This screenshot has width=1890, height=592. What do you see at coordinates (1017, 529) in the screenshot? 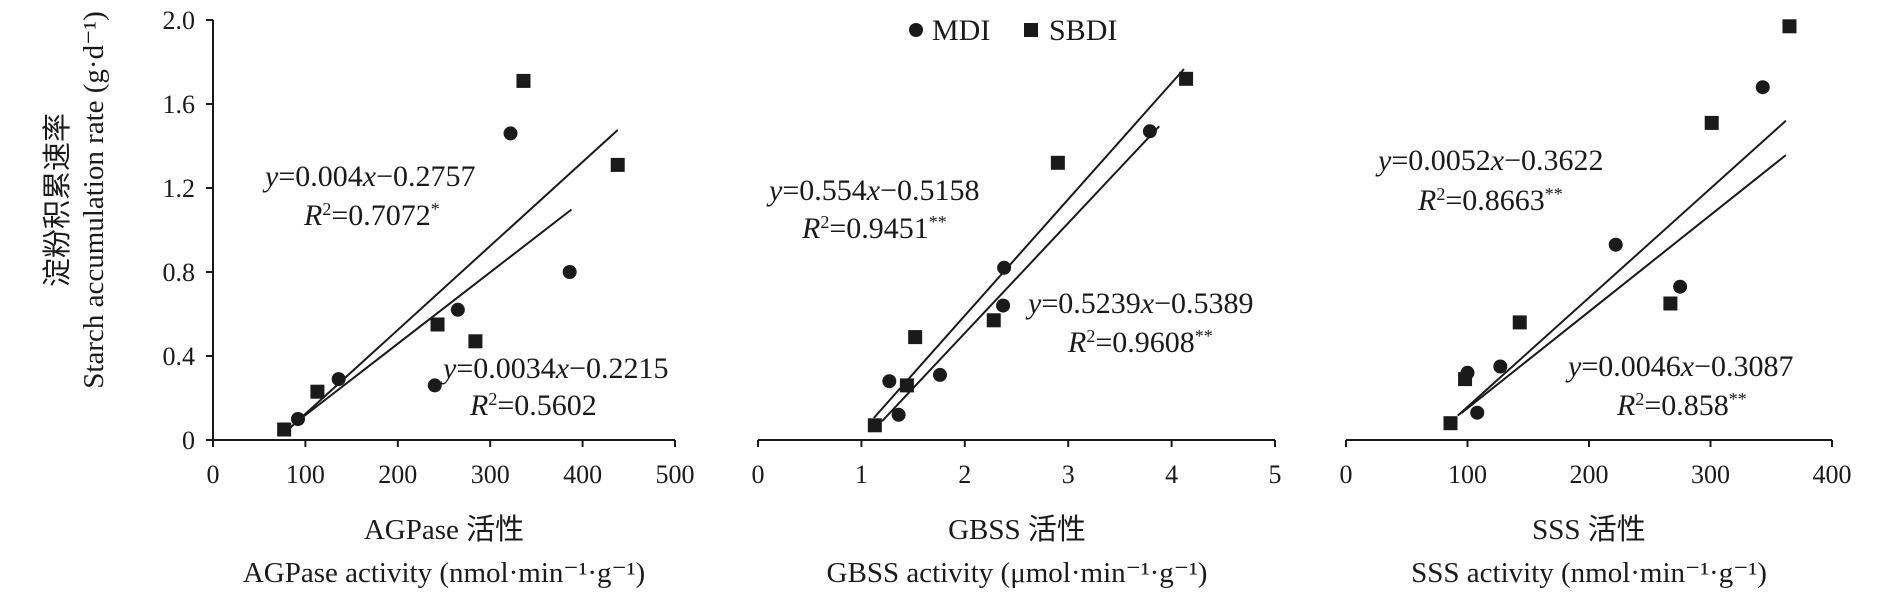
I see `x-axis-title-cn: GBSS 活性` at bounding box center [1017, 529].